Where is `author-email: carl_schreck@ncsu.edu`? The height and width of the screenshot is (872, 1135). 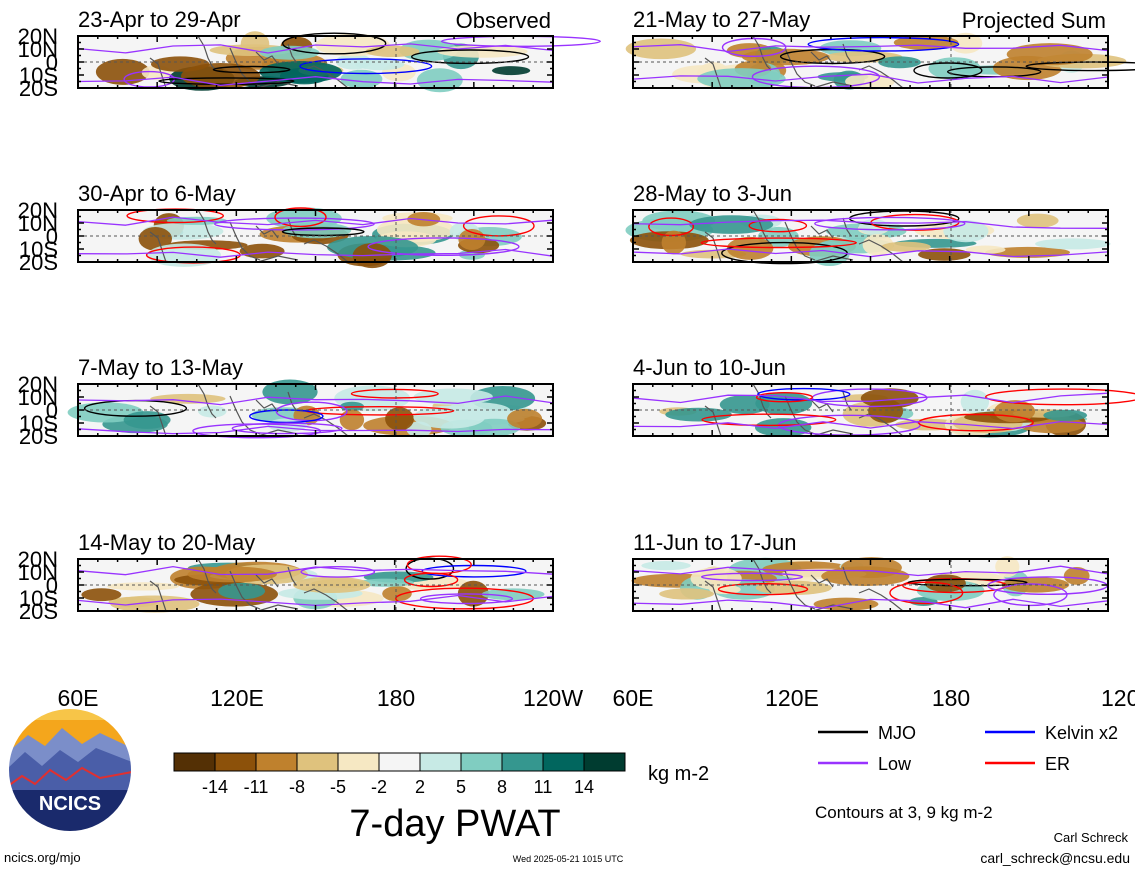 author-email: carl_schreck@ncsu.edu is located at coordinates (1055, 858).